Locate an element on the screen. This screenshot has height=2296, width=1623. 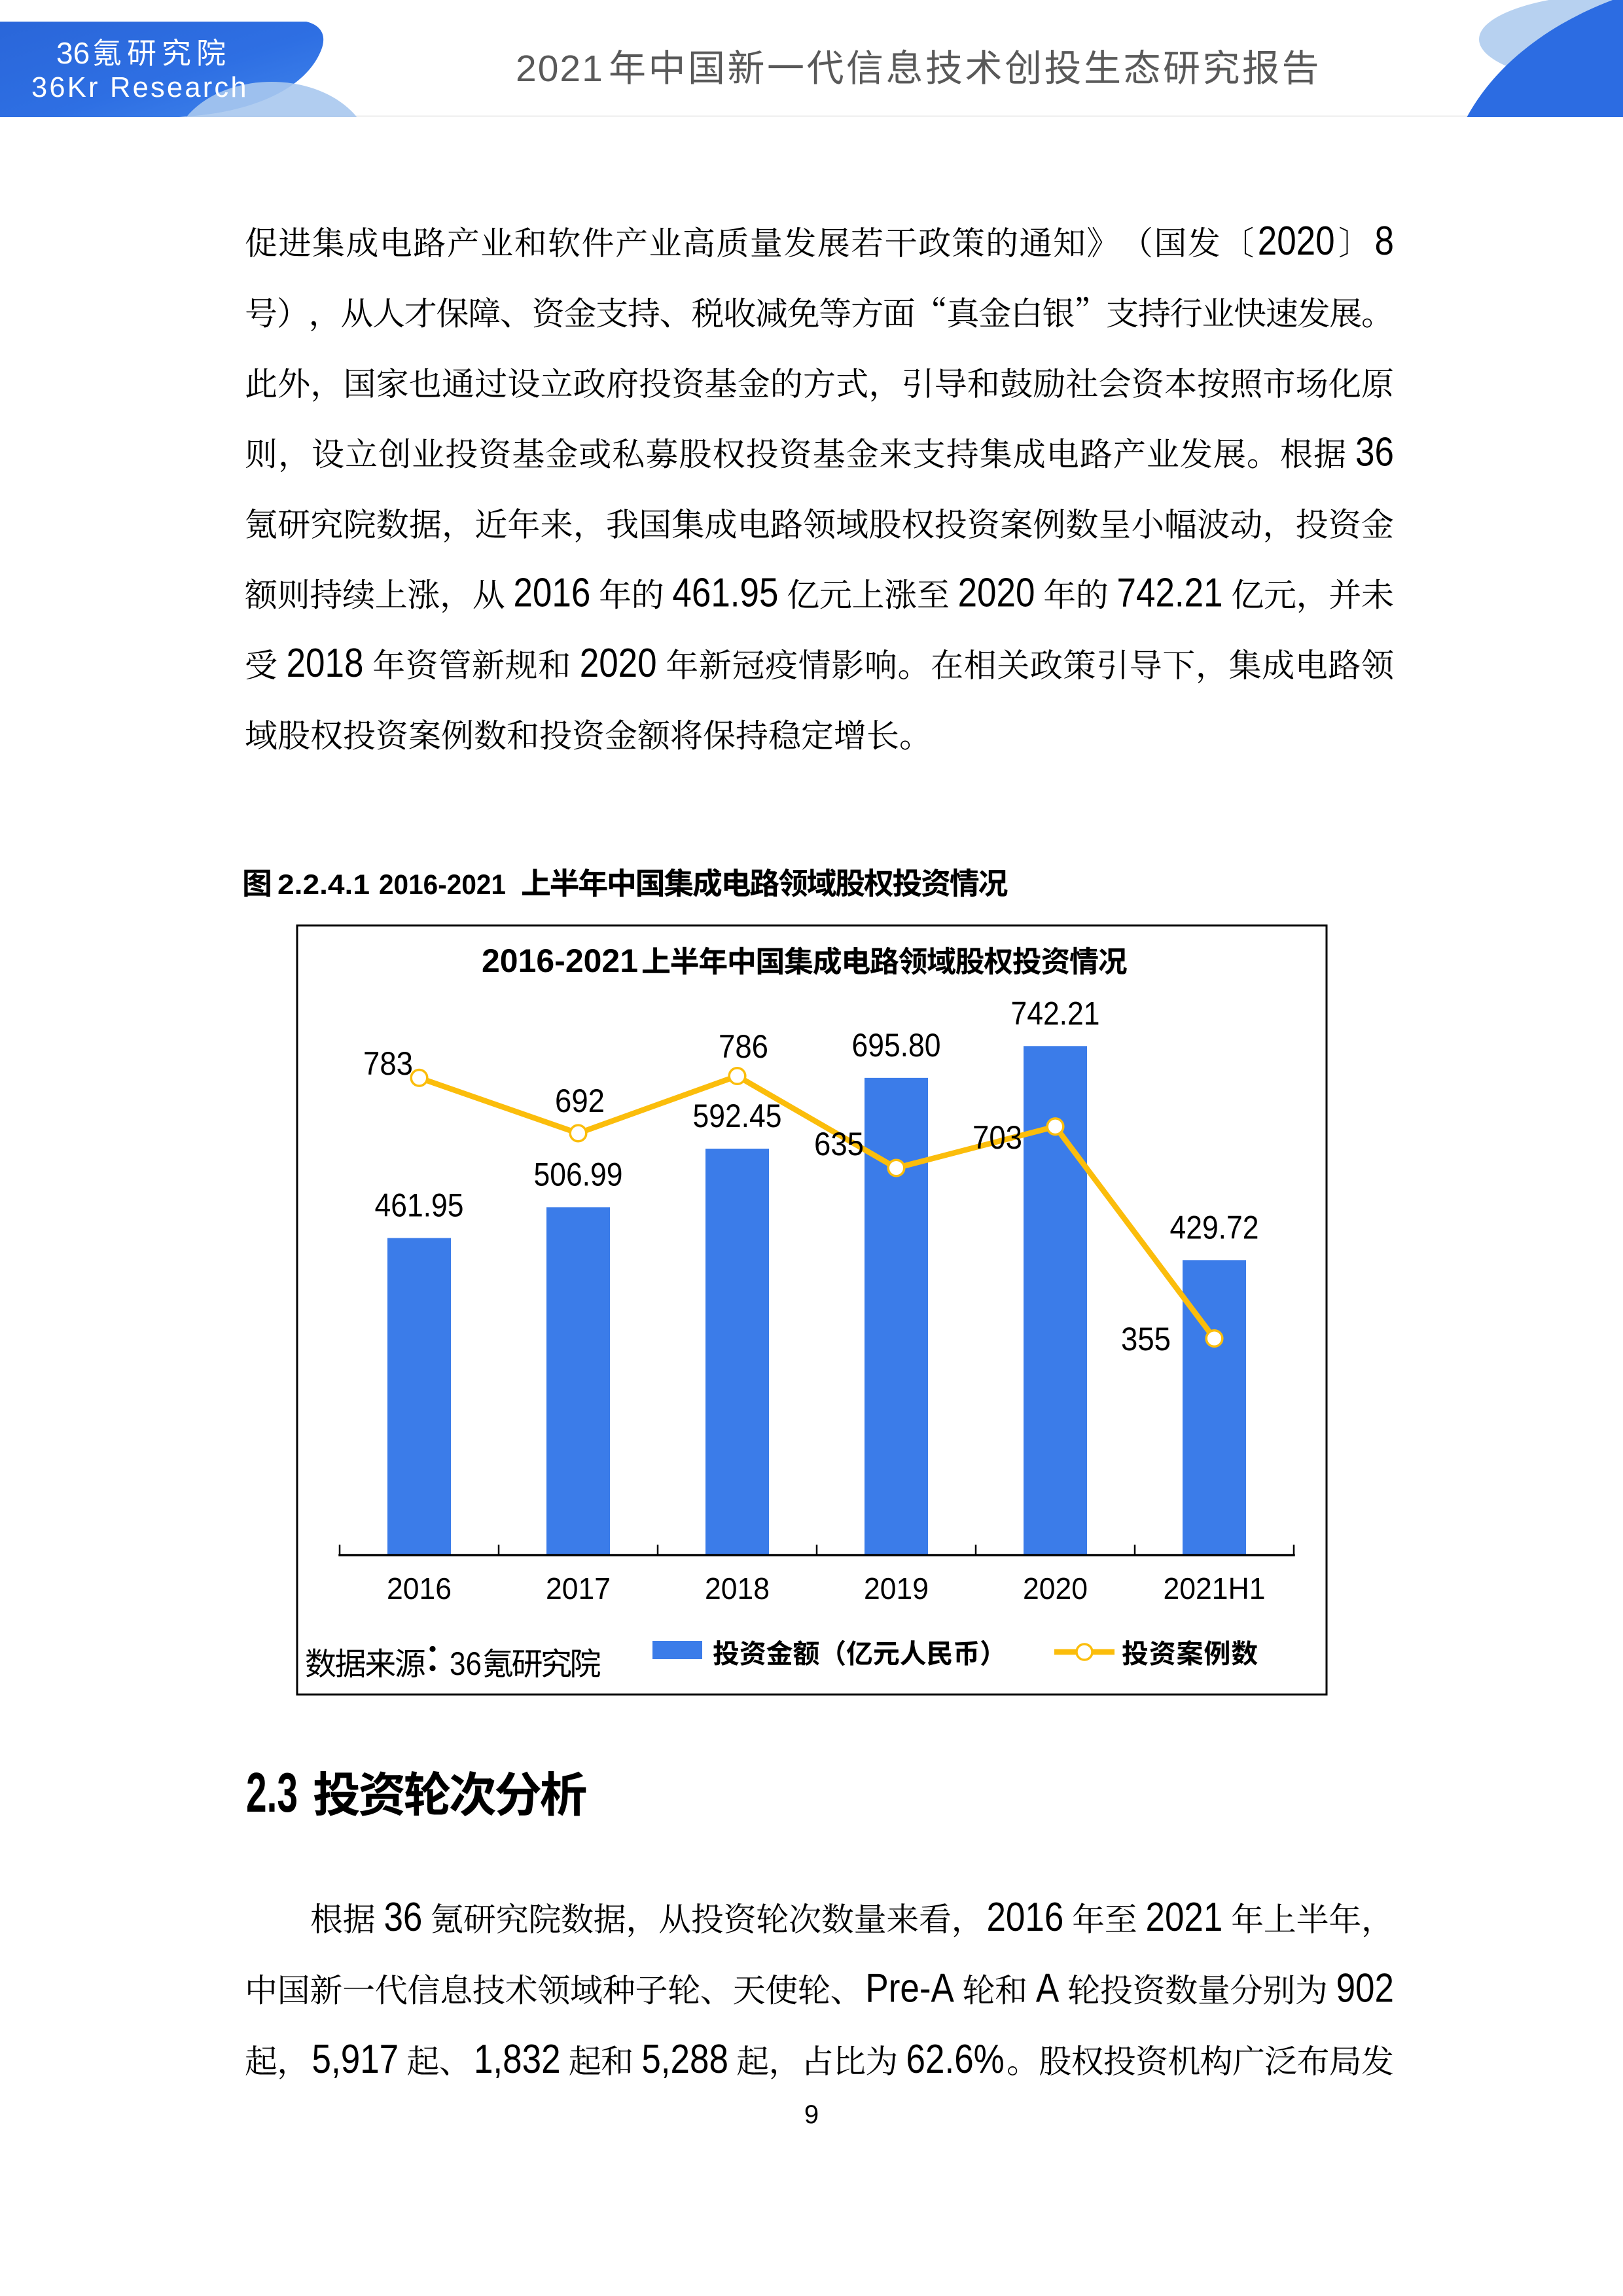
svg-text: 786 is located at coordinates (743, 1046).